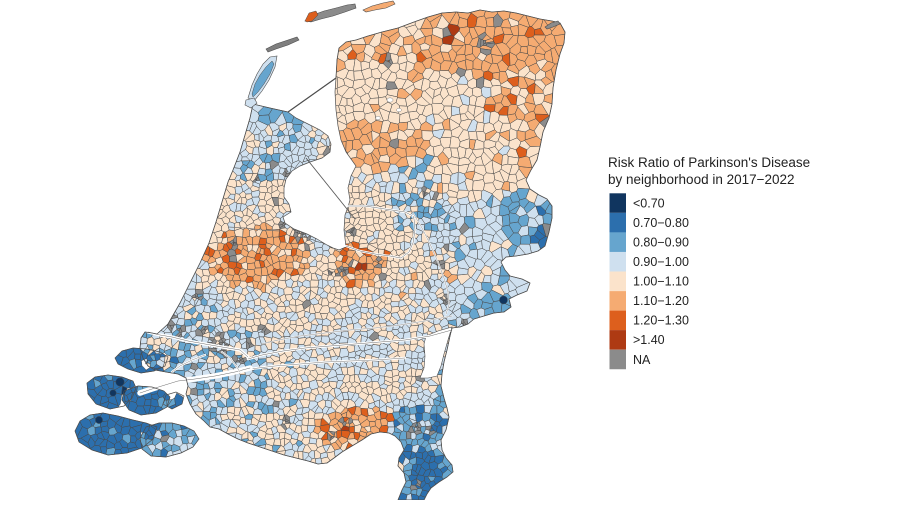 This screenshot has width=898, height=505. What do you see at coordinates (701, 179) in the screenshot?
I see `svg-text: by neighborhood in 2017−2022` at bounding box center [701, 179].